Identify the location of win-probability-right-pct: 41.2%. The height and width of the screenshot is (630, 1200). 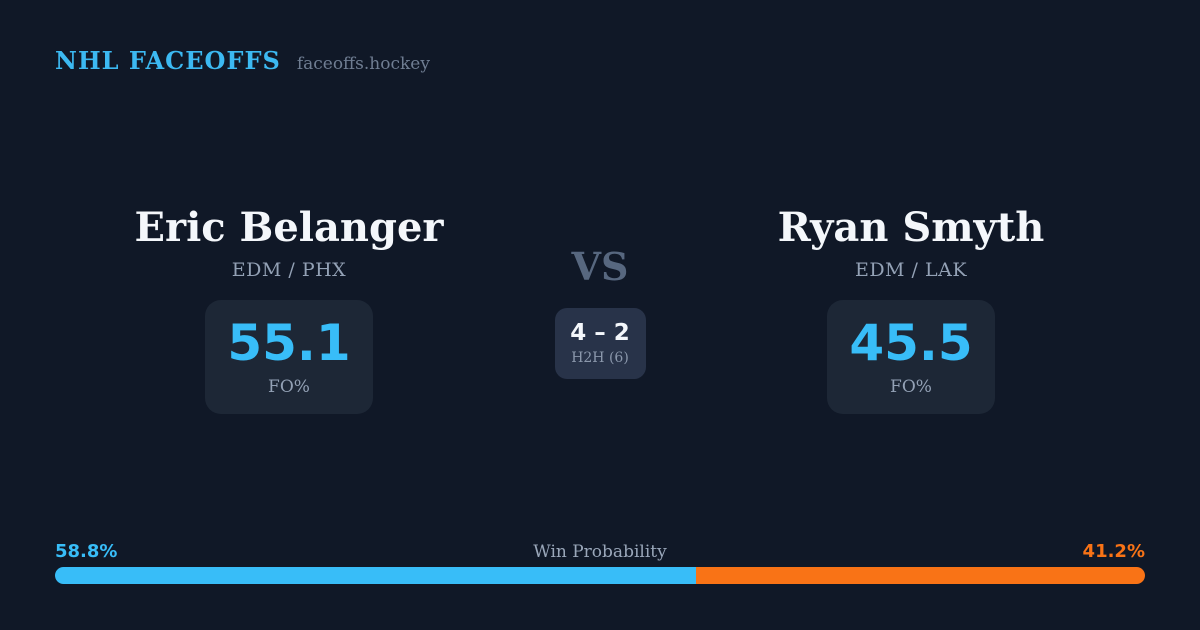
(1113, 551).